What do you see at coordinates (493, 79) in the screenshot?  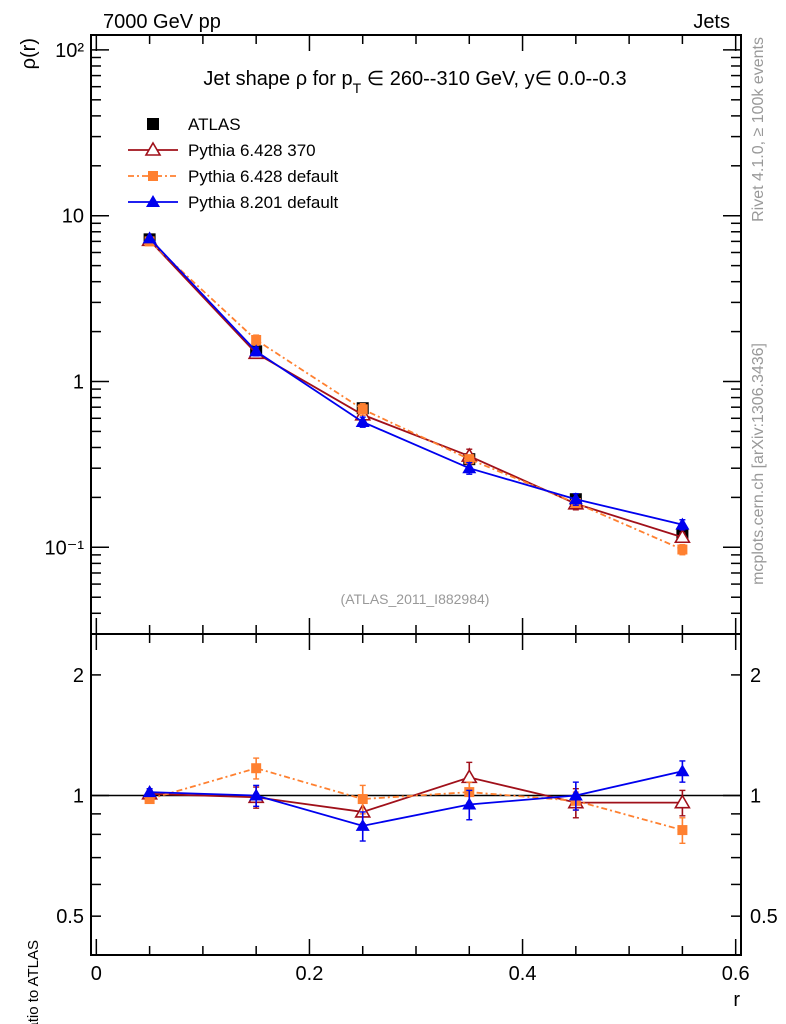 I see `title-part-b: ∈ 260--310 GeV, y∈ 0.0--0.3` at bounding box center [493, 79].